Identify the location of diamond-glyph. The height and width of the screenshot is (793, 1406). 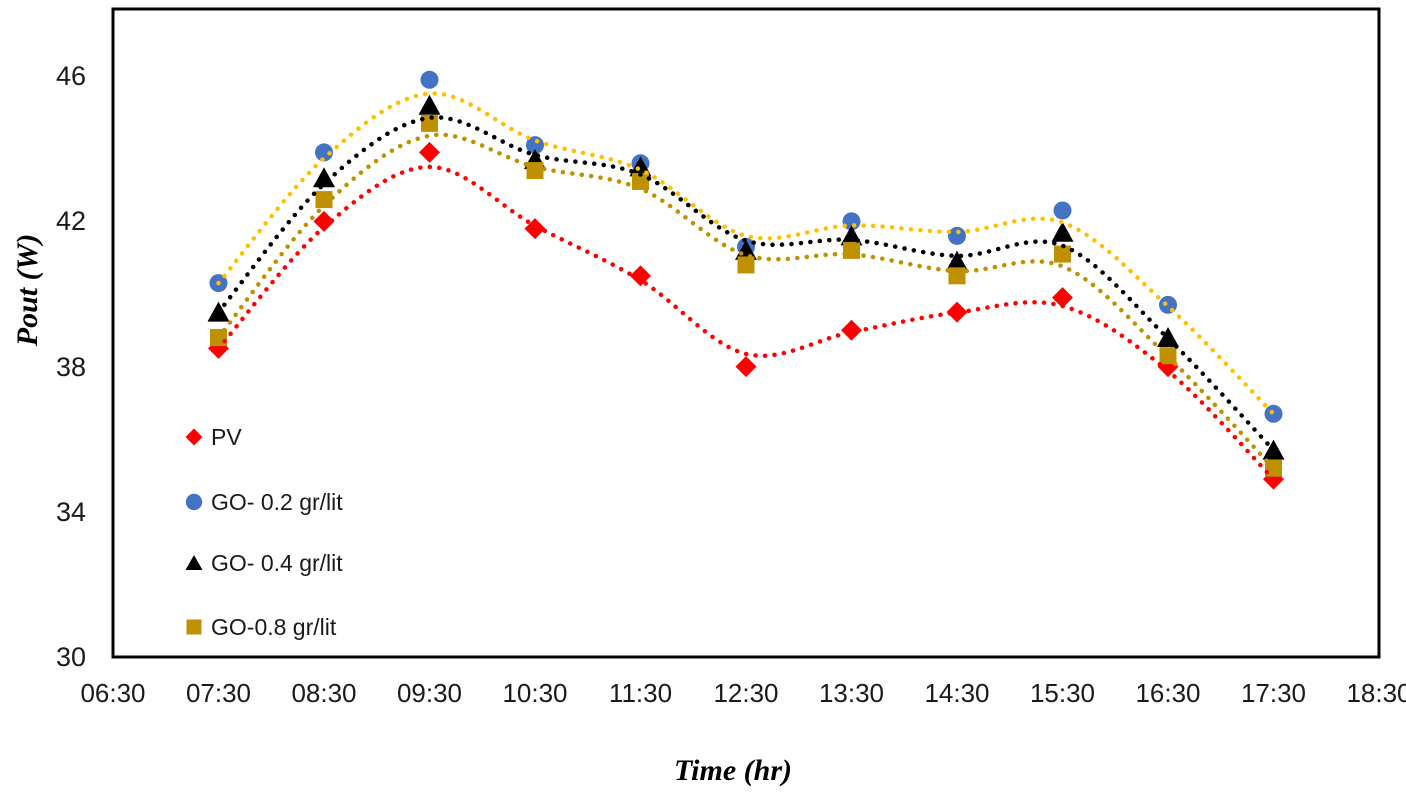
(194, 437).